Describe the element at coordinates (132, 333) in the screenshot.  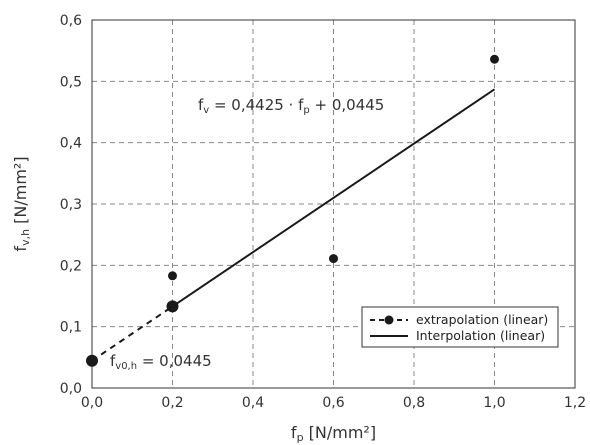
I see `extrapolation-line` at that location.